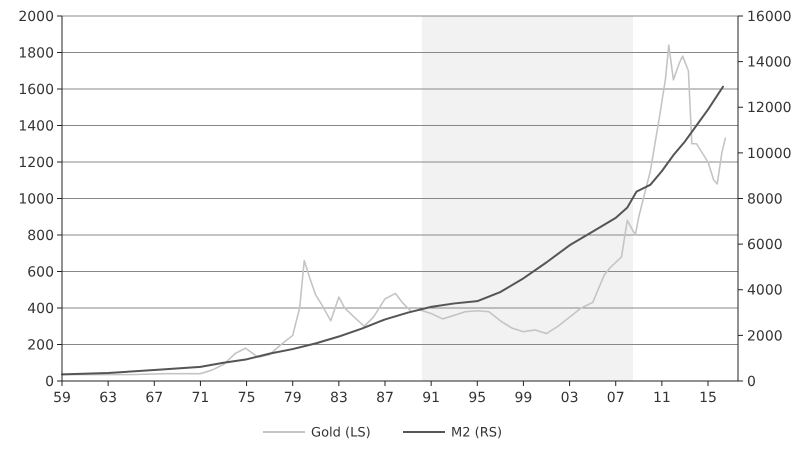 This screenshot has height=454, width=806. What do you see at coordinates (339, 398) in the screenshot?
I see `x-tick-label: 83` at bounding box center [339, 398].